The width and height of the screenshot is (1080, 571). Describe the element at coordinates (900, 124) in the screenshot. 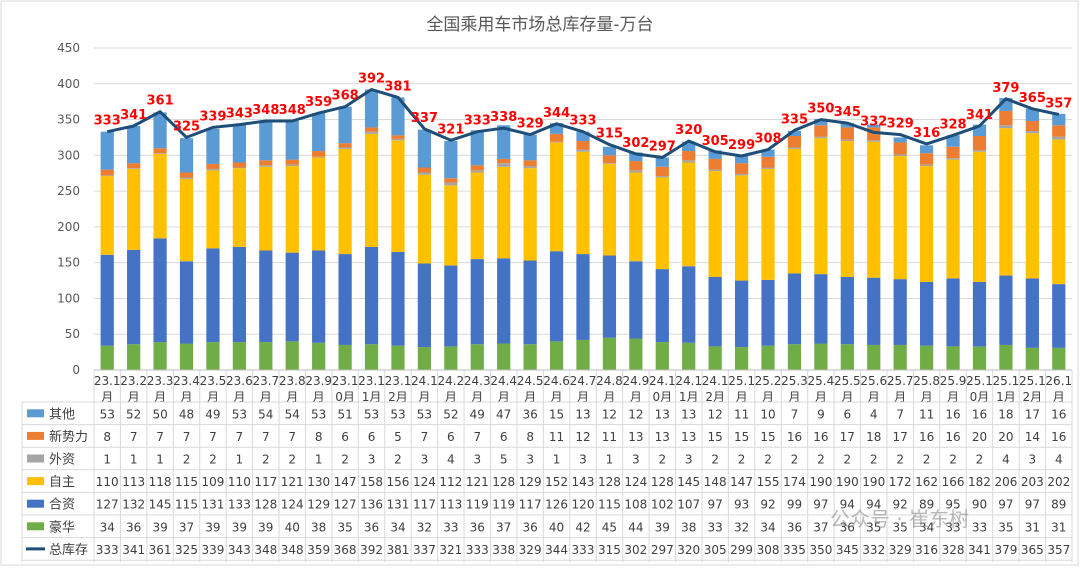

I see `data-label: 329` at that location.